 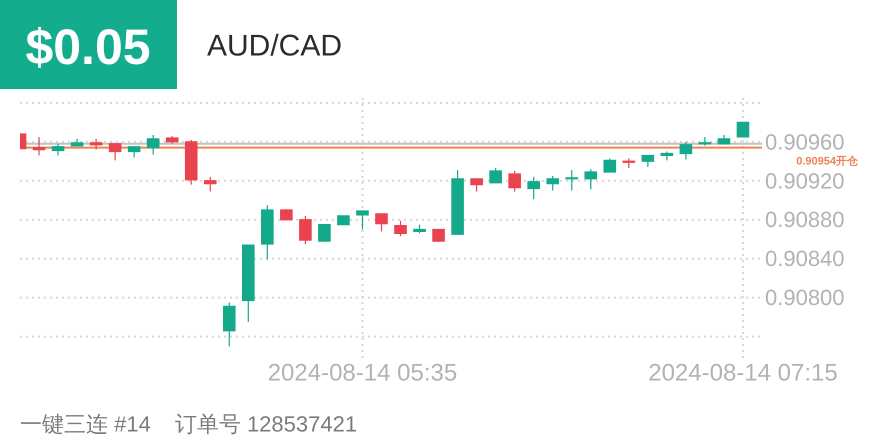 I want to click on y-tick-label: 0.90920, so click(x=805, y=181).